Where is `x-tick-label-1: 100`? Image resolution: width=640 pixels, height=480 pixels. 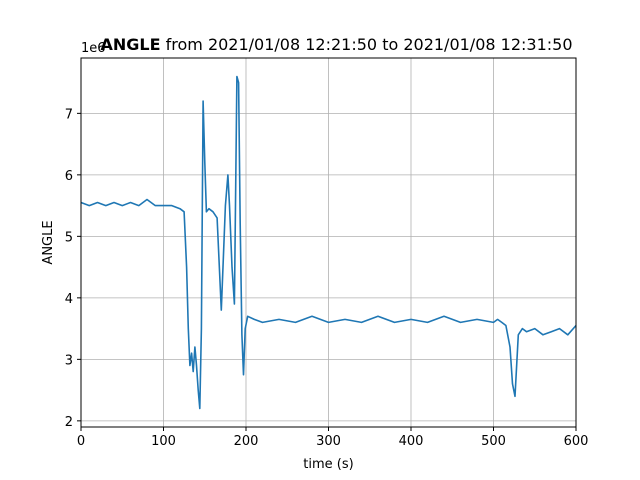 x-tick-label-1: 100 is located at coordinates (163, 441).